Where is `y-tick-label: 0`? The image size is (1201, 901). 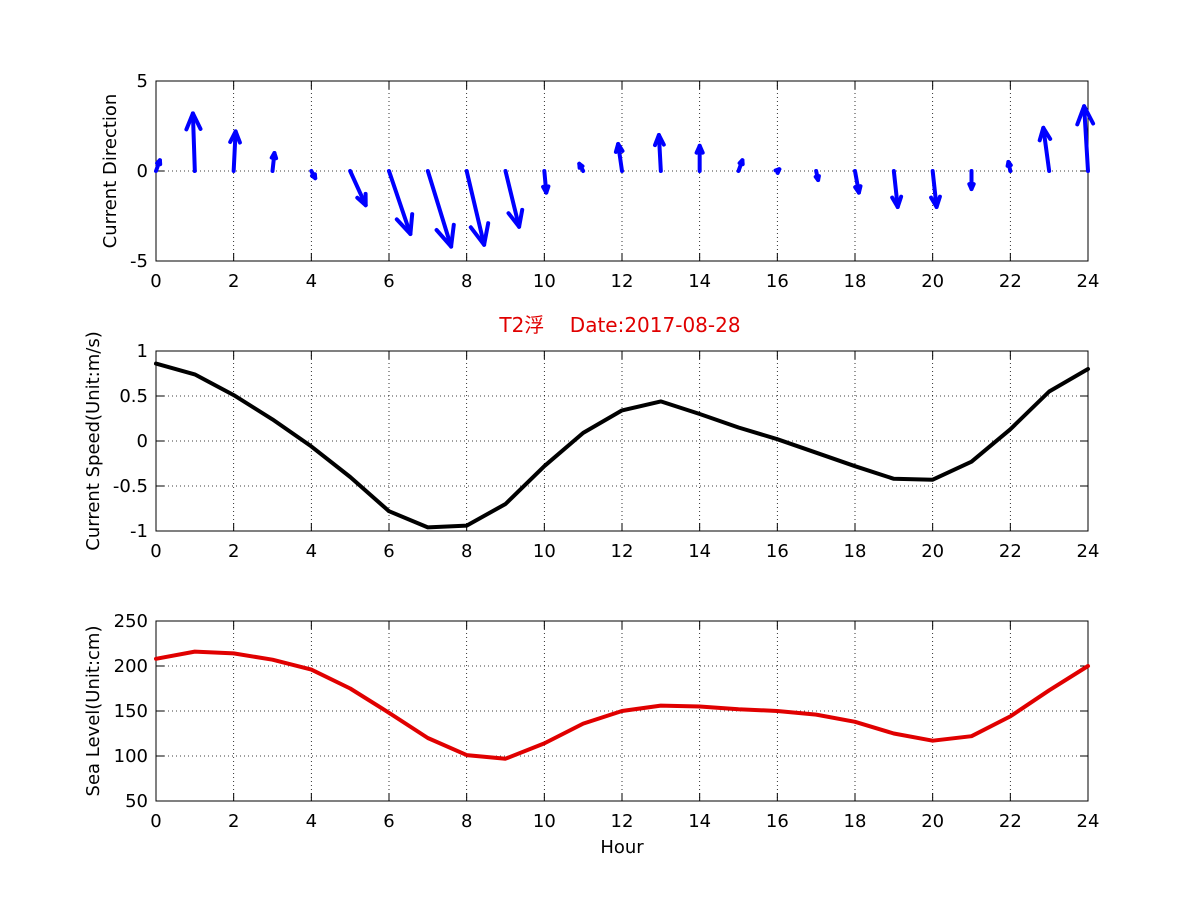
y-tick-label: 0 is located at coordinates (142, 441).